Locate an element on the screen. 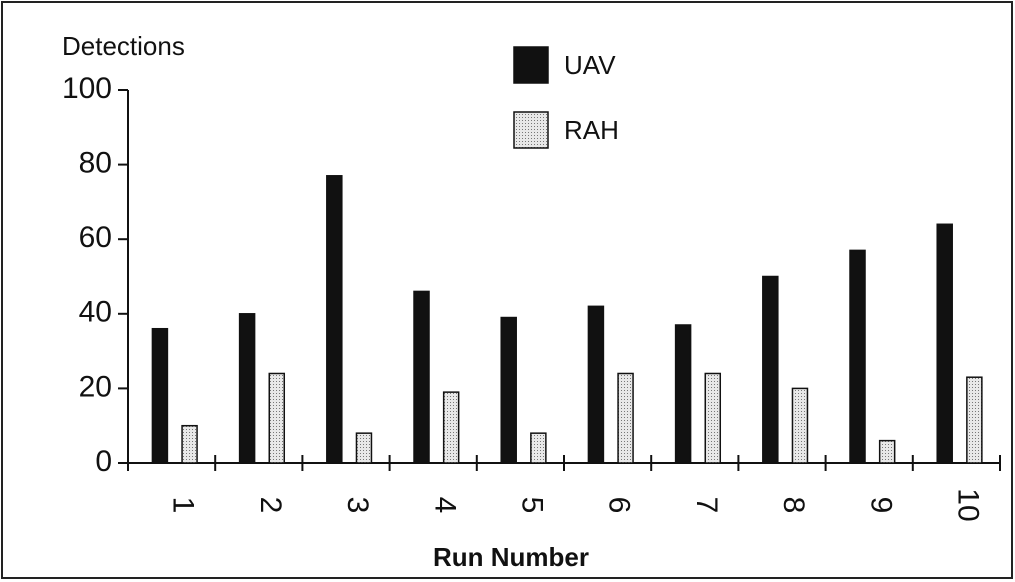 This screenshot has width=1015, height=582. x-axis-label: Run Number is located at coordinates (511, 557).